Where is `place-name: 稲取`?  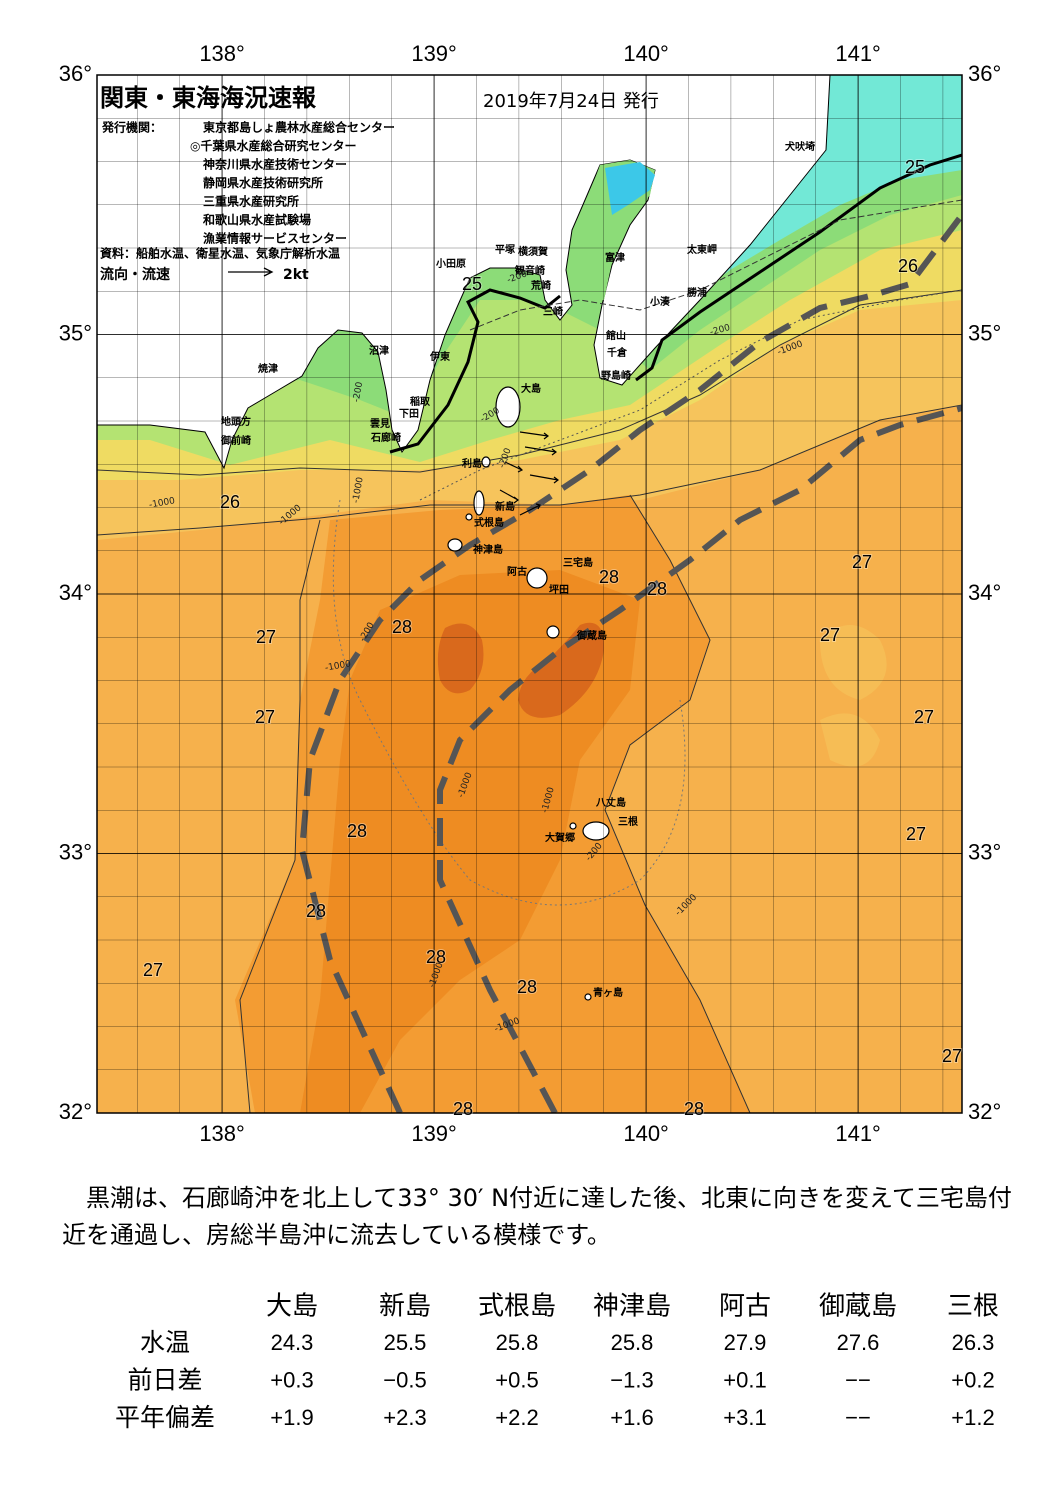
place-name: 稲取 is located at coordinates (420, 401).